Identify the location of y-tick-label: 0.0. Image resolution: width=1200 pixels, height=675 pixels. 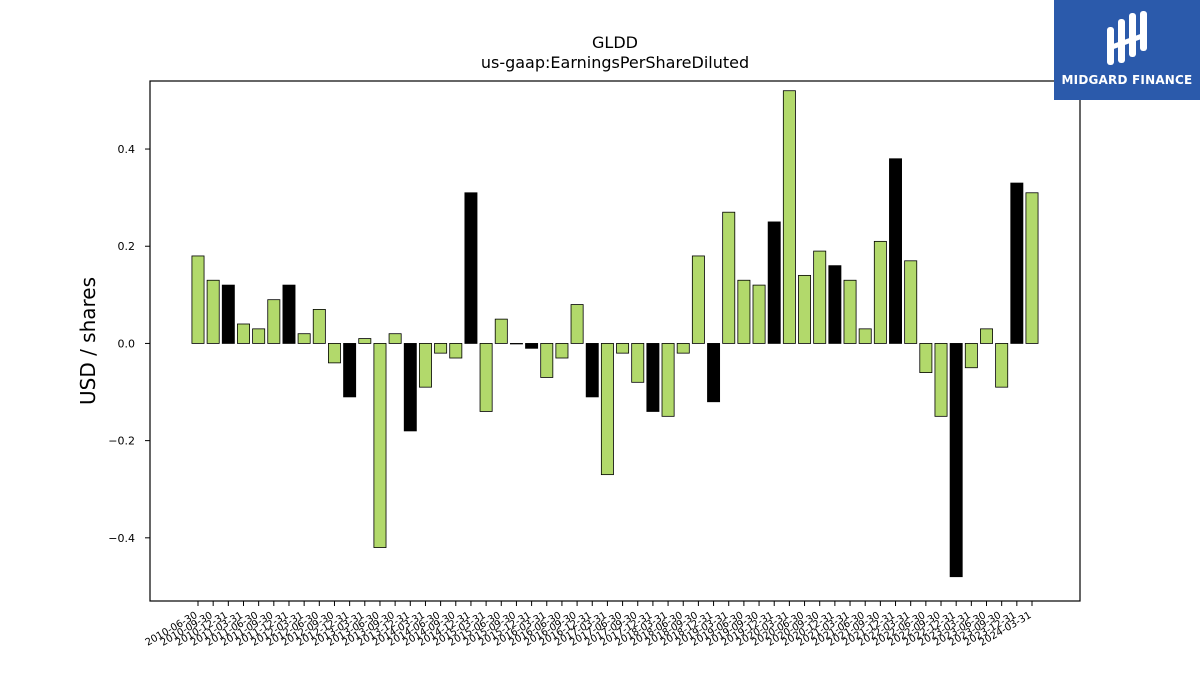
(127, 343).